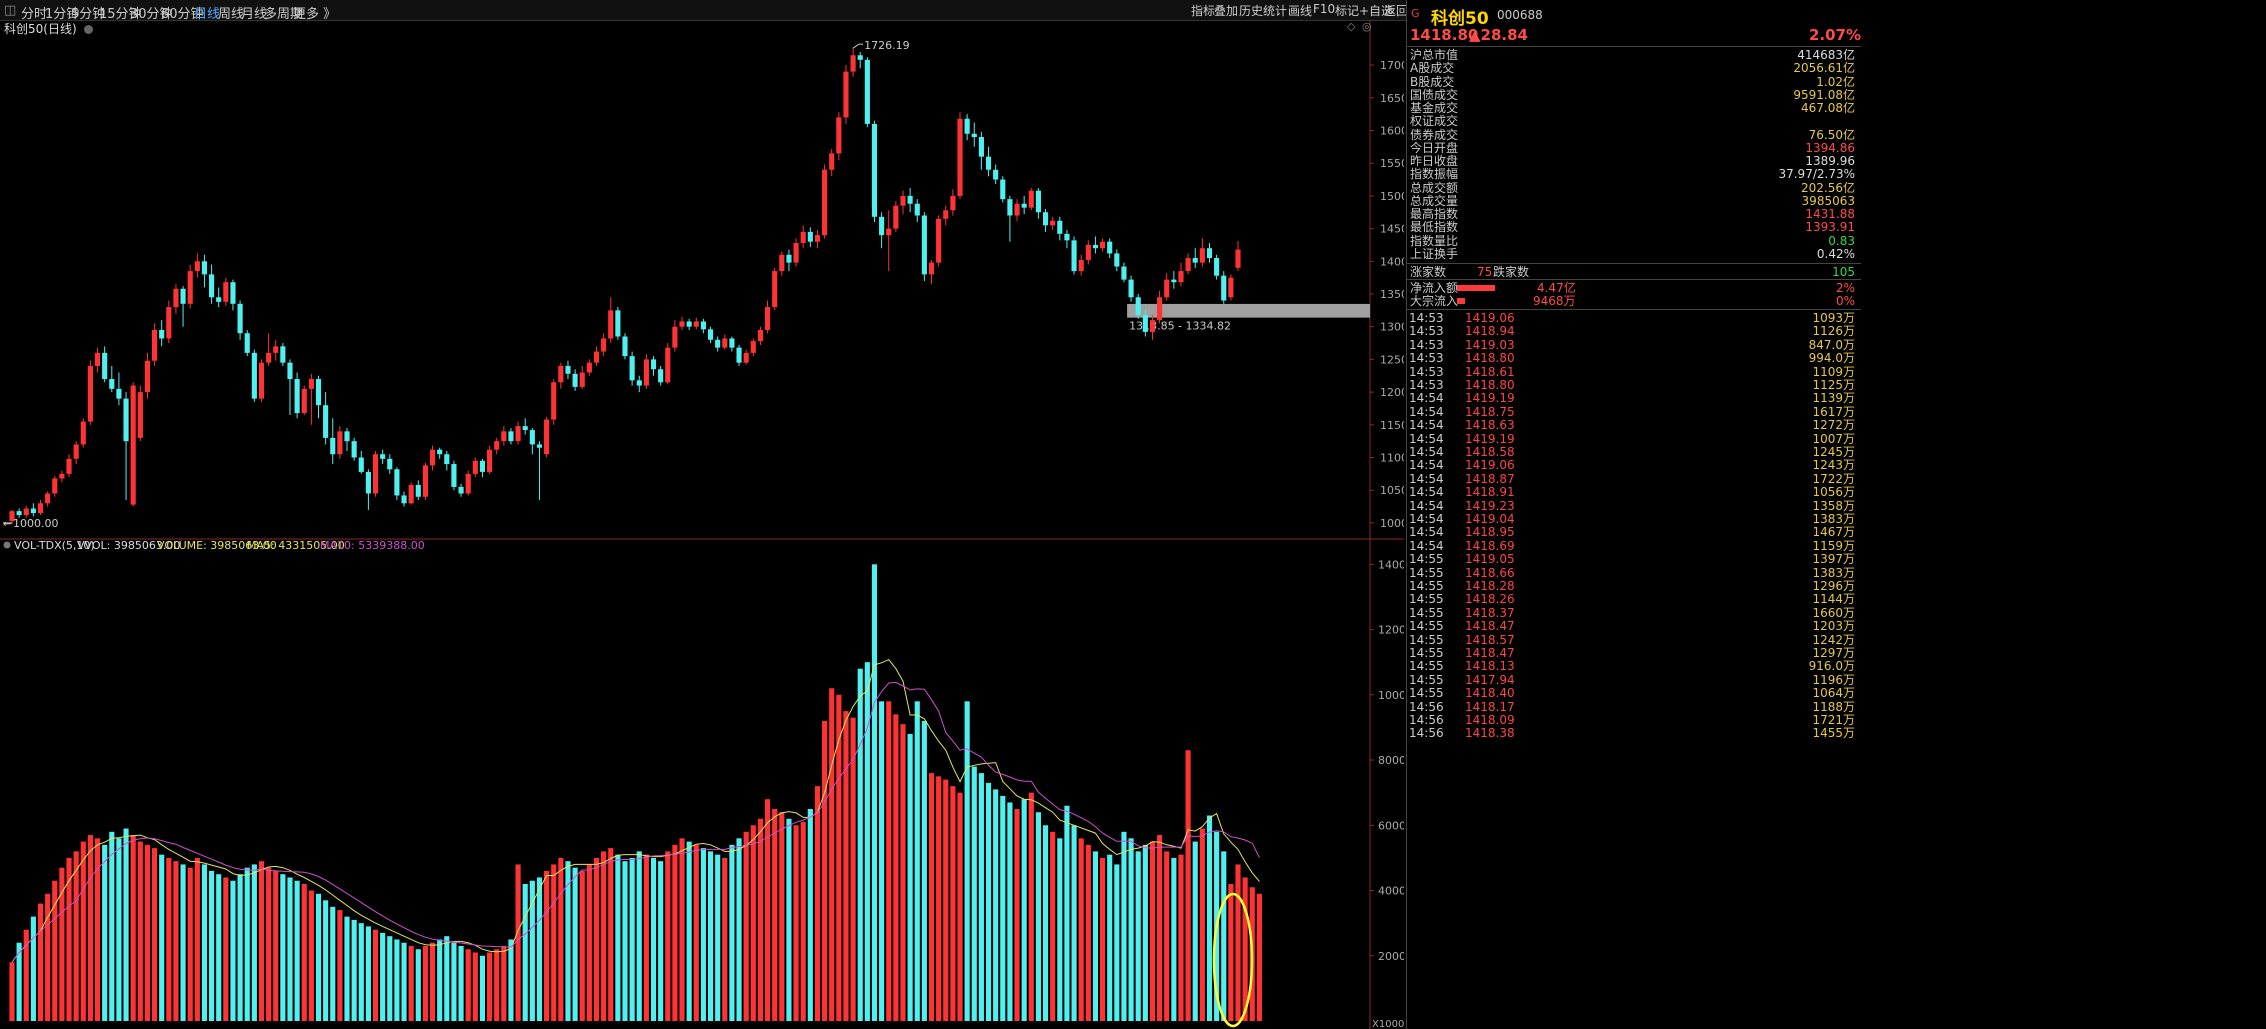 This screenshot has height=1029, width=2266. What do you see at coordinates (1324, 9) in the screenshot?
I see `f10-button: F10` at bounding box center [1324, 9].